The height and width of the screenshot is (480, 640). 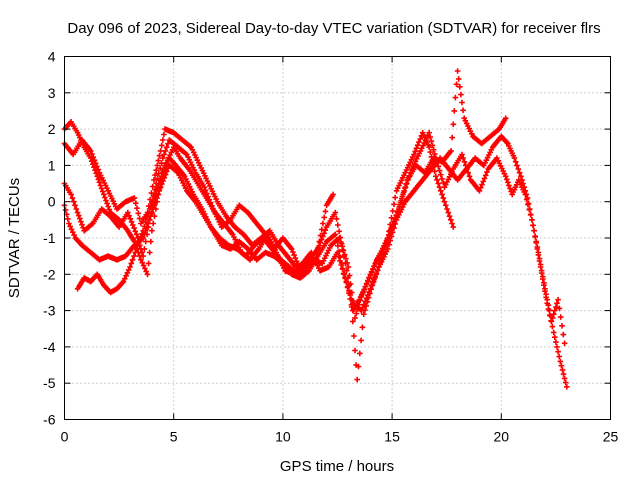 I want to click on x-tick-label: 15, so click(x=392, y=437).